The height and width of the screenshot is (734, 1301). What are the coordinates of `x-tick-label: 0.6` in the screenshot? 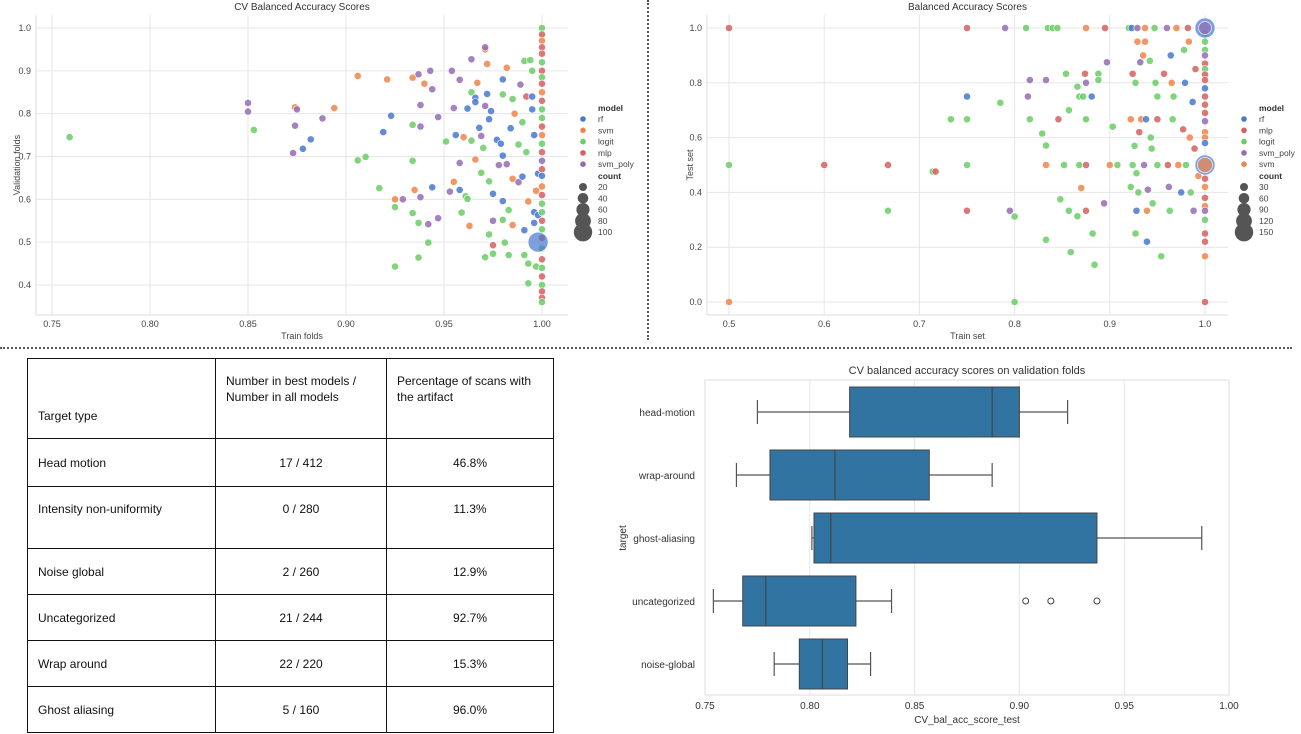 It's located at (824, 324).